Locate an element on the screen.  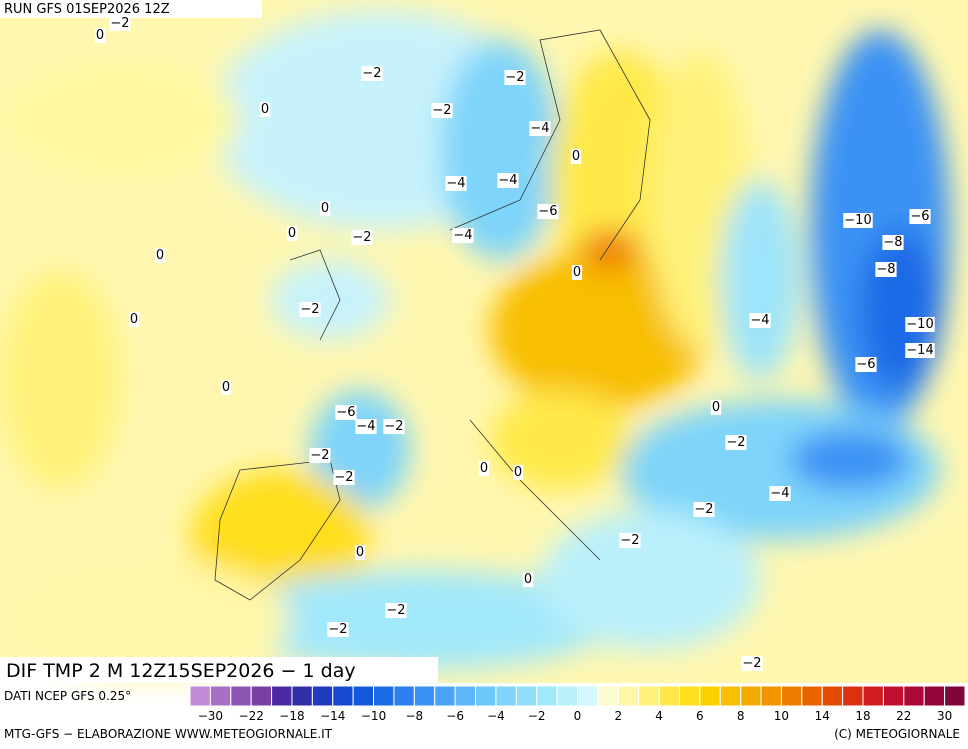
run-label: RUN GFS 01SEP2026 12Z is located at coordinates (87, 9).